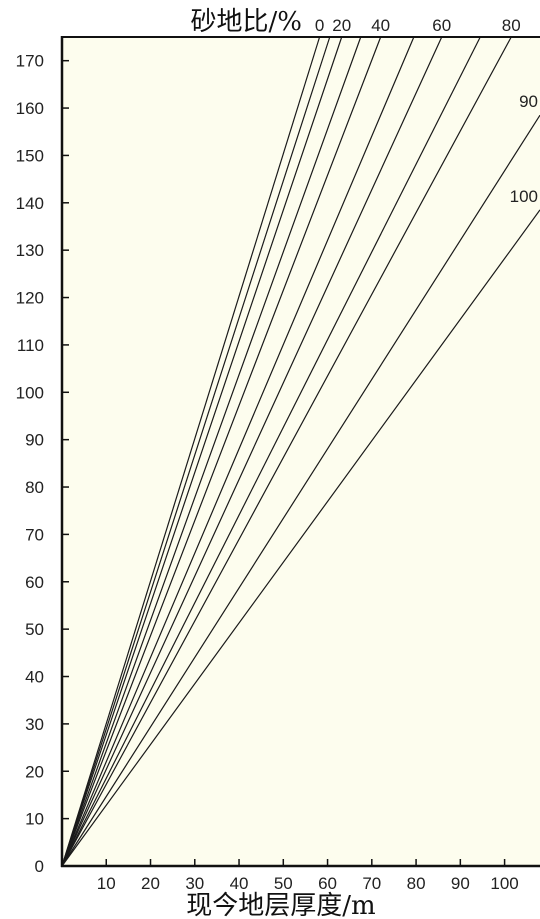 The height and width of the screenshot is (919, 540). I want to click on y-tick-label: 40, so click(34, 677).